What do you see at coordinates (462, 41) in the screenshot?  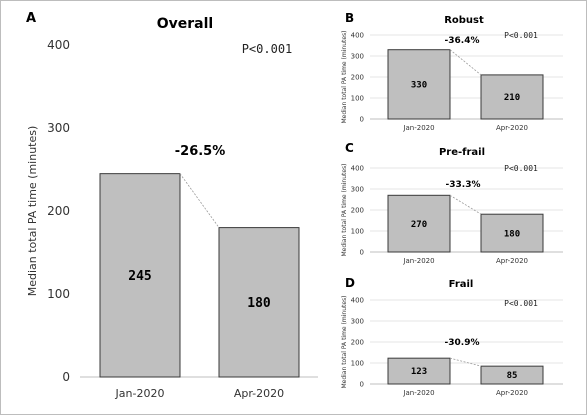 I see `percent-change: -36.4%` at bounding box center [462, 41].